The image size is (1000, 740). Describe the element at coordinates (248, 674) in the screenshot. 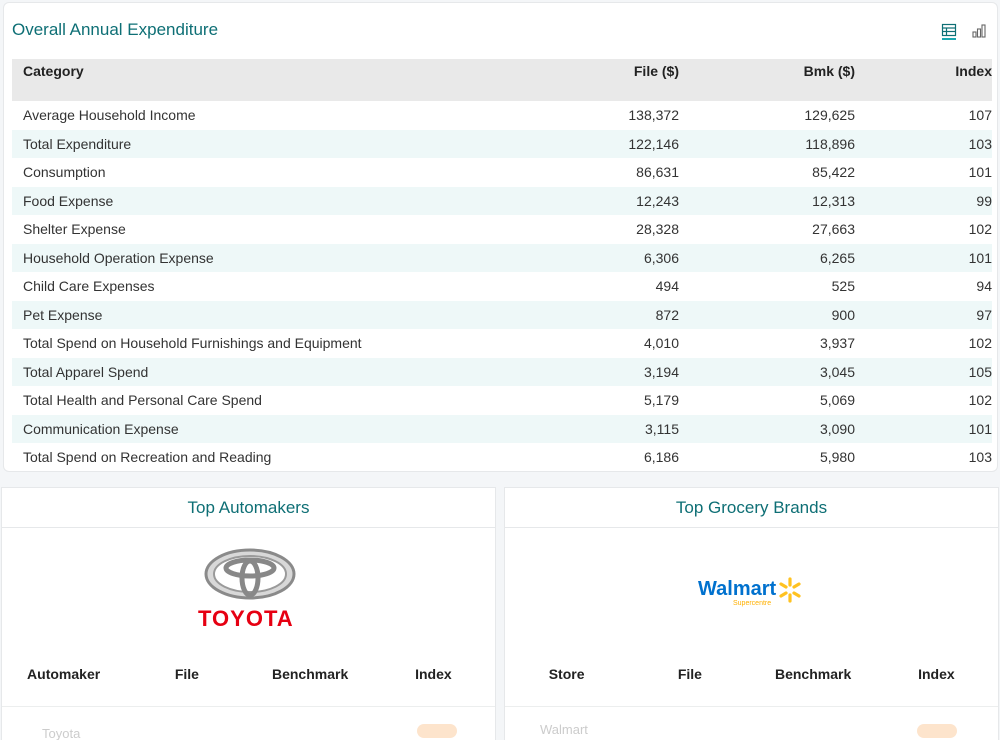

I see `automakers-table-header: Automaker File Benchmark Index` at that location.